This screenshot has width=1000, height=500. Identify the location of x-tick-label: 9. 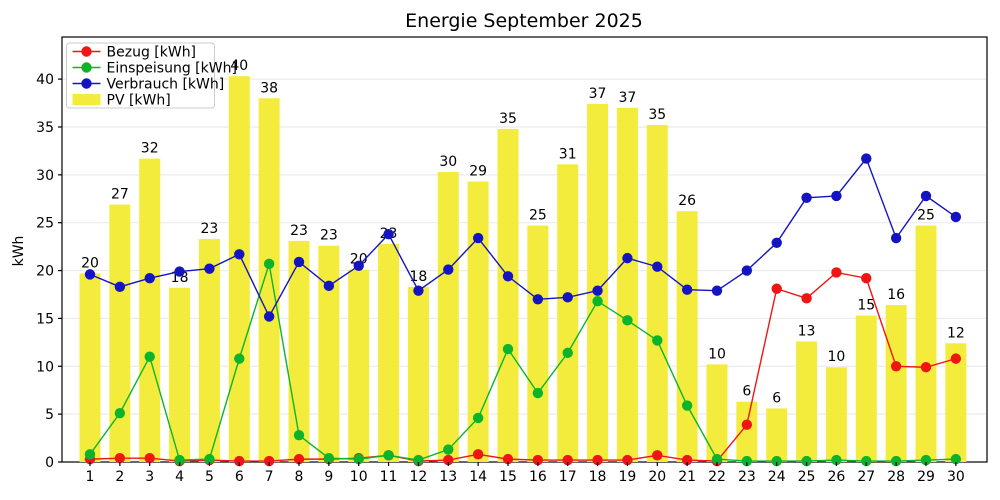
(328, 477).